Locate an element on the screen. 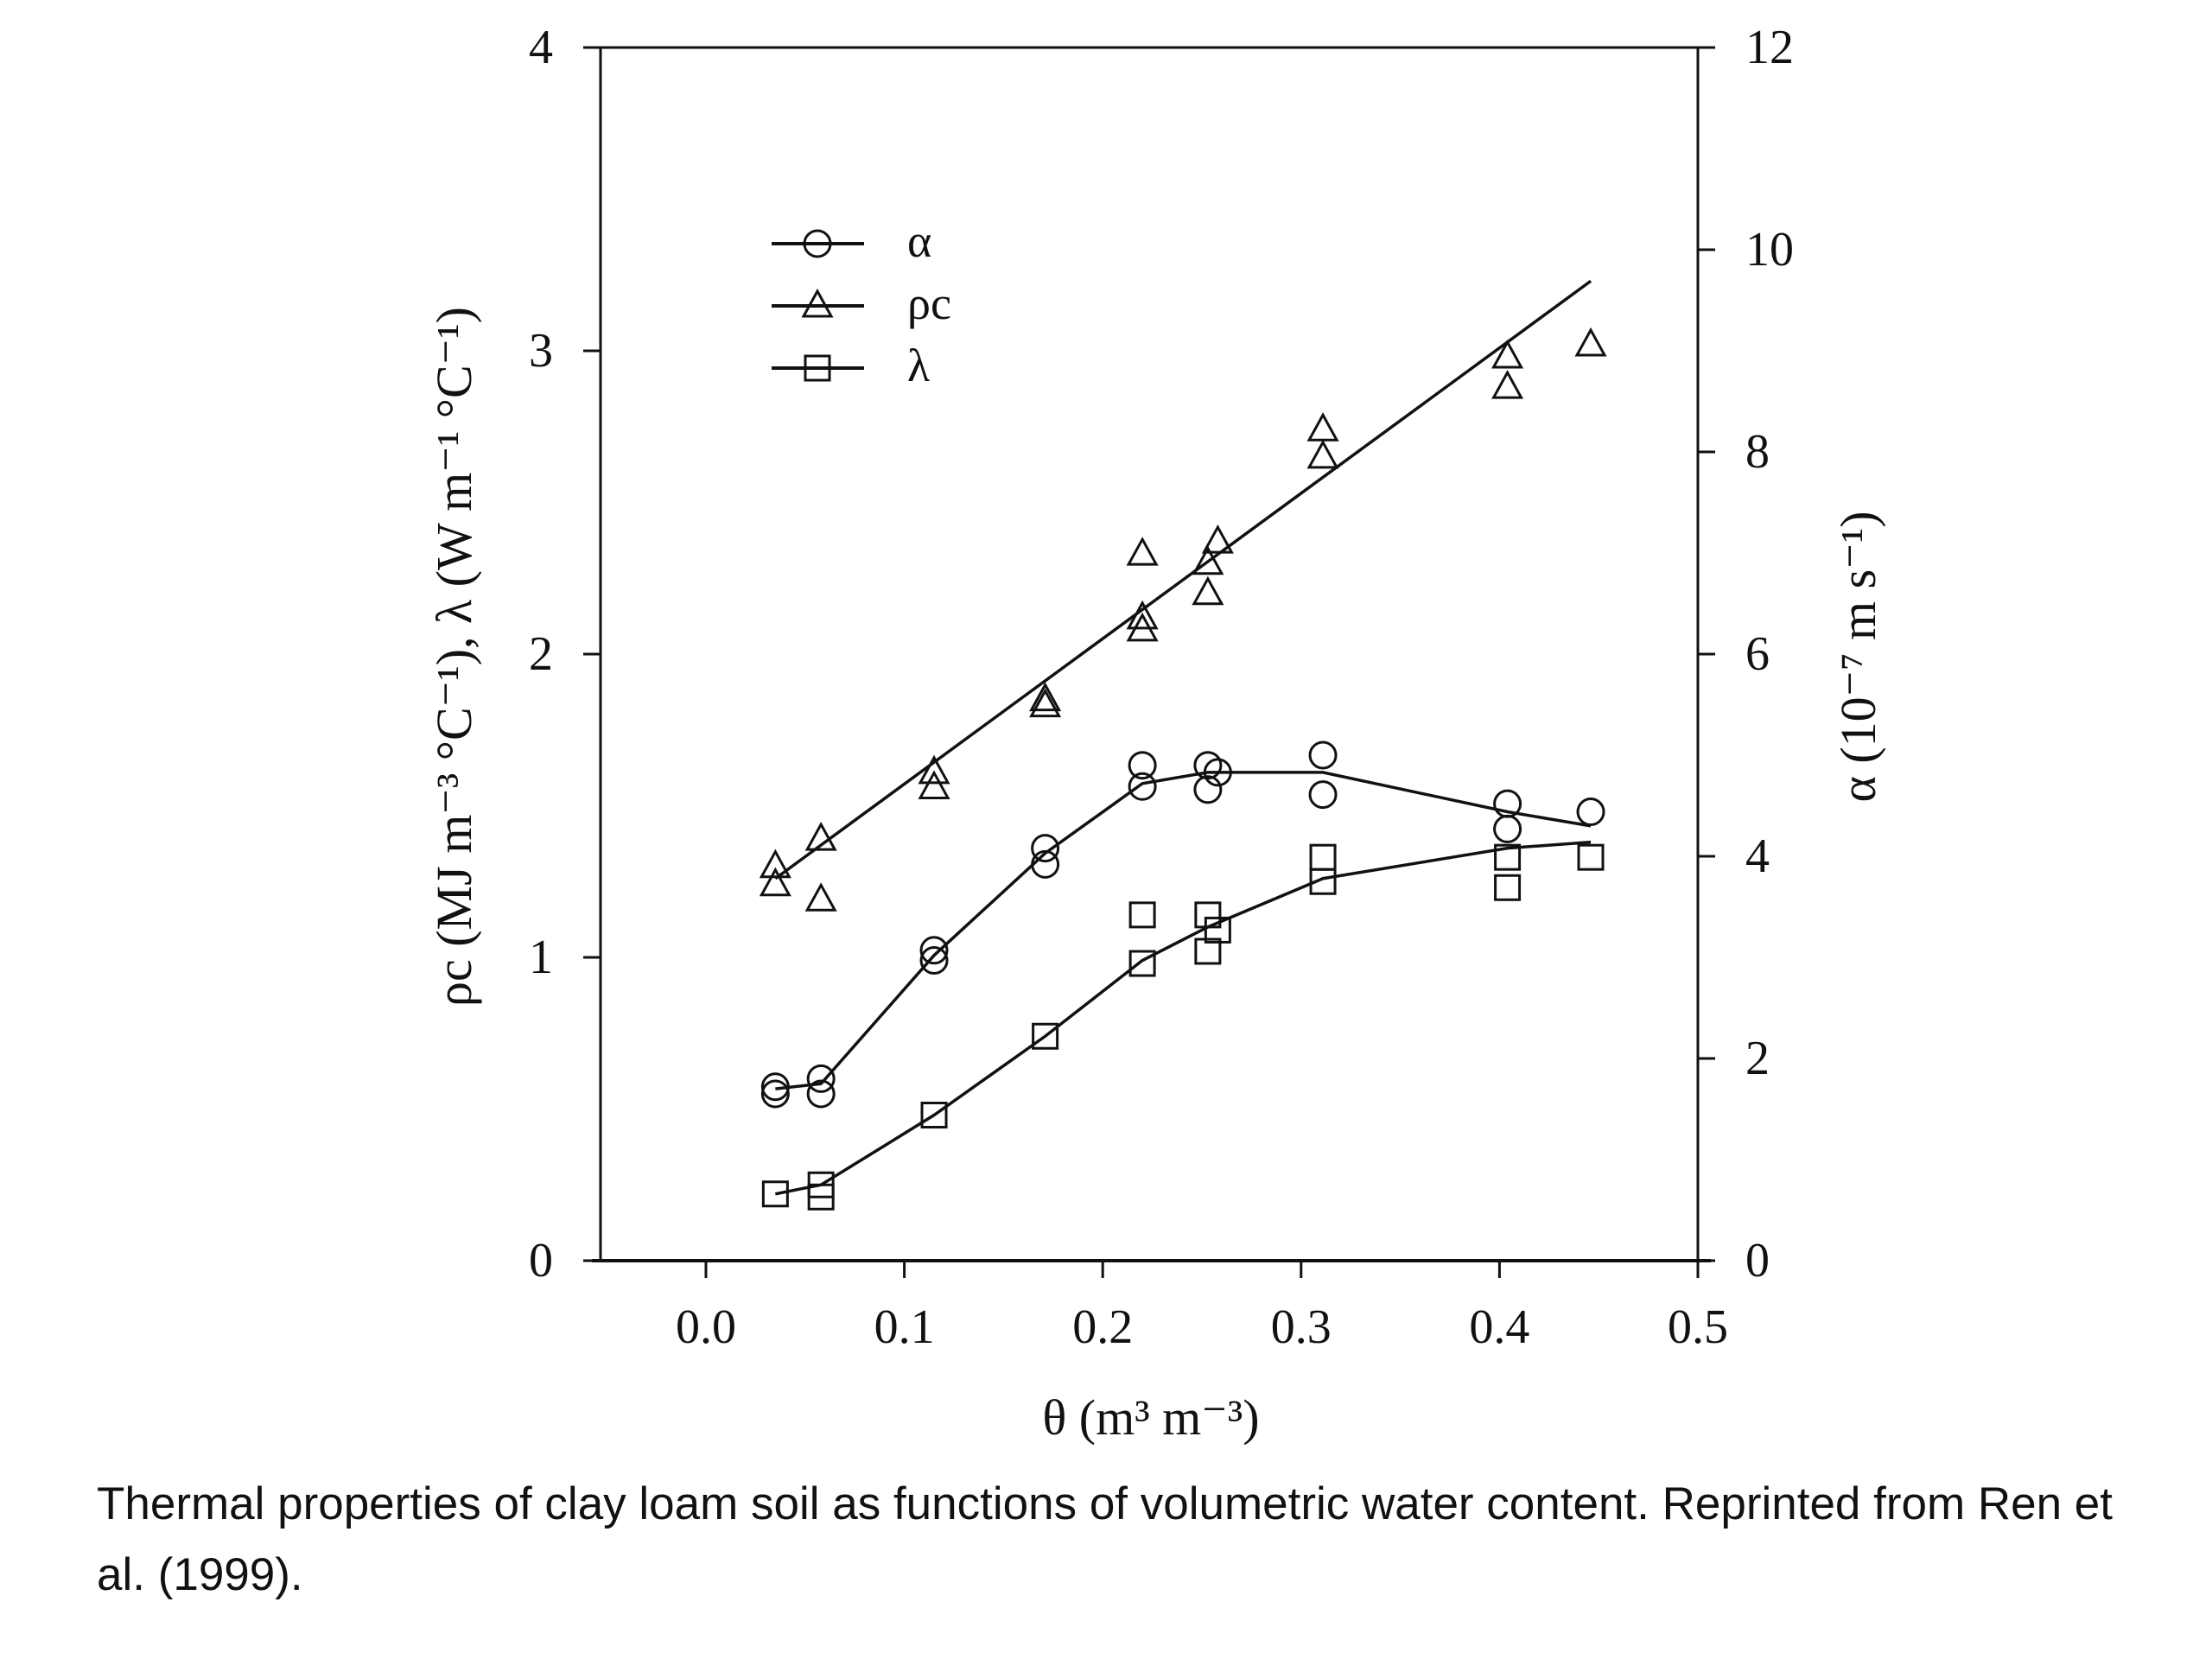  x-tick-label: 0.5 is located at coordinates (1698, 1327).